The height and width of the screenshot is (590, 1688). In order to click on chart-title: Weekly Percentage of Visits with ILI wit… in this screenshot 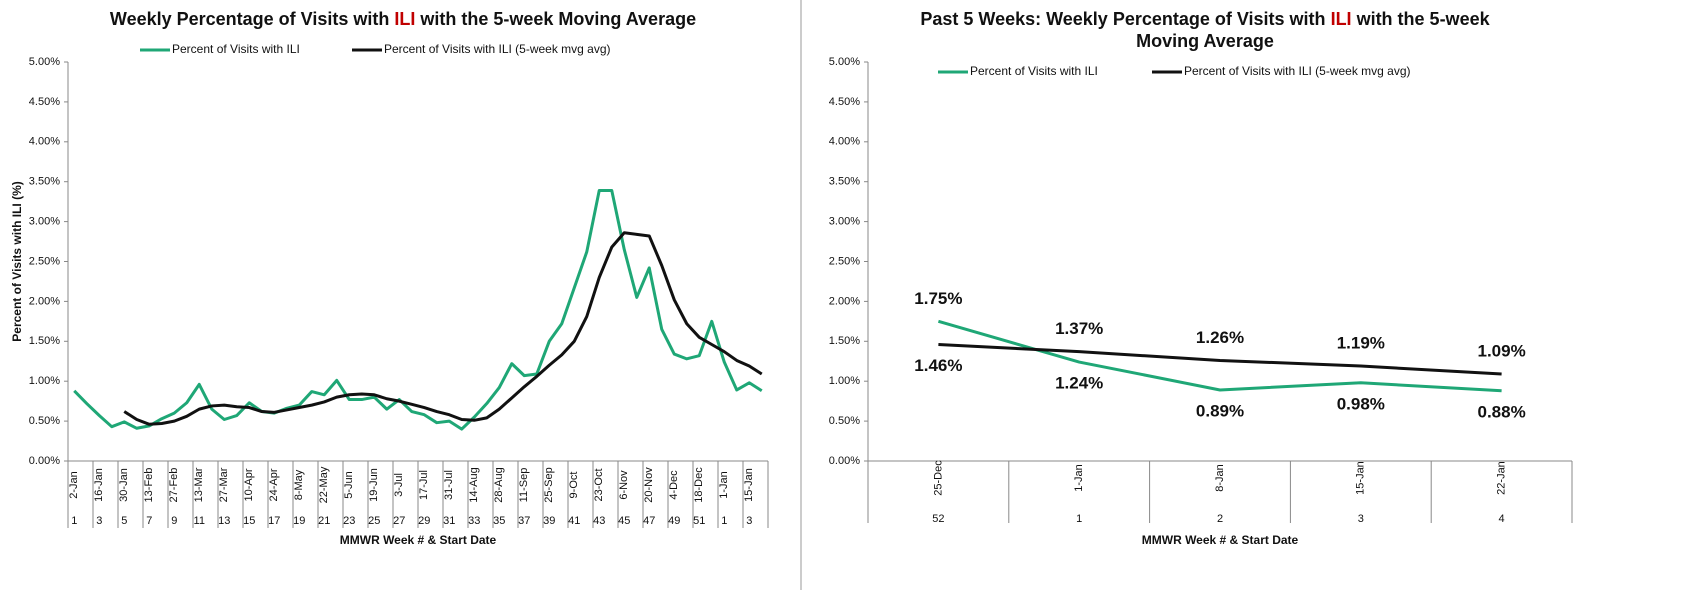, I will do `click(403, 19)`.